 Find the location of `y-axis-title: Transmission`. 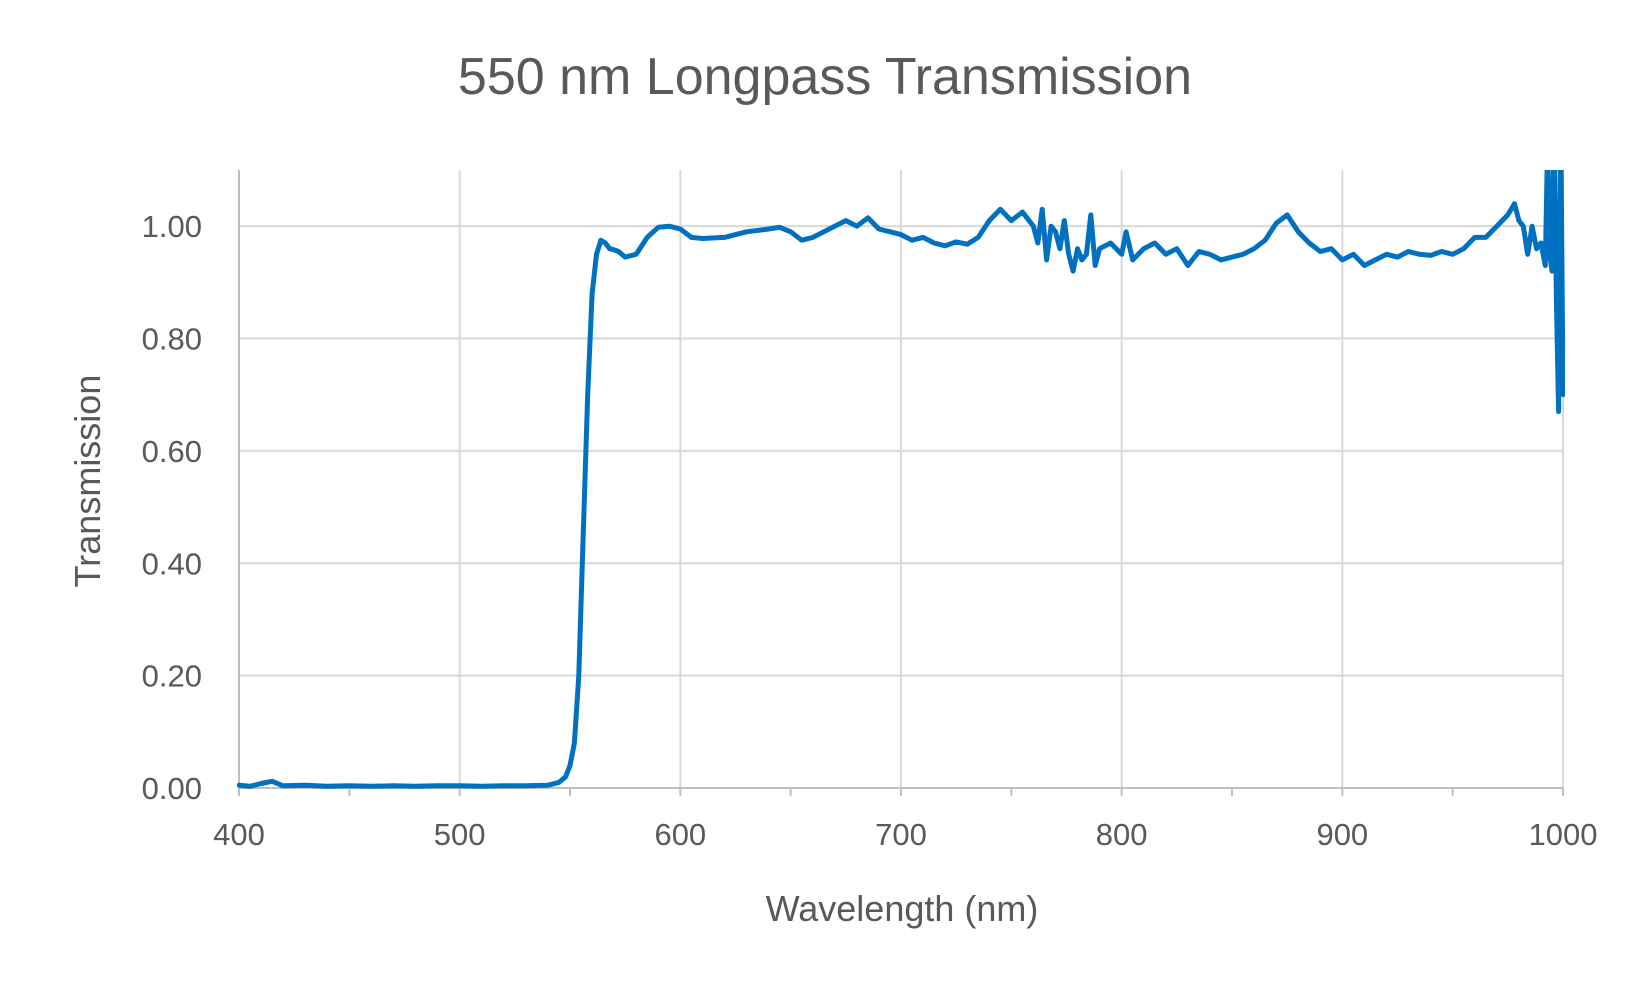

y-axis-title: Transmission is located at coordinates (87, 481).